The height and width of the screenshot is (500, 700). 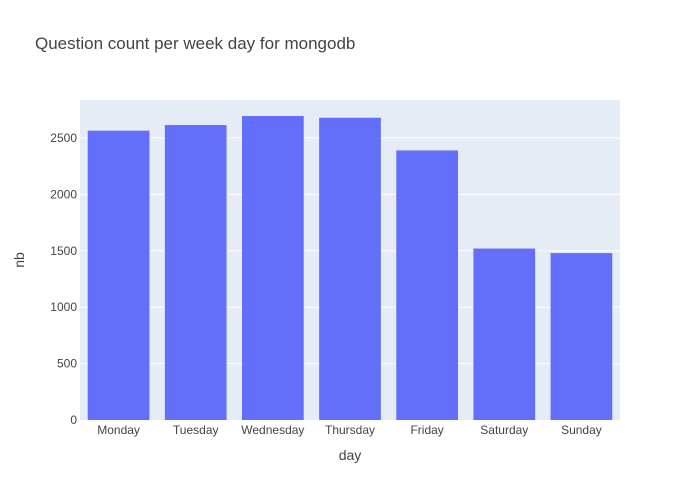 I want to click on y-tick-label: 1500, so click(x=63, y=251).